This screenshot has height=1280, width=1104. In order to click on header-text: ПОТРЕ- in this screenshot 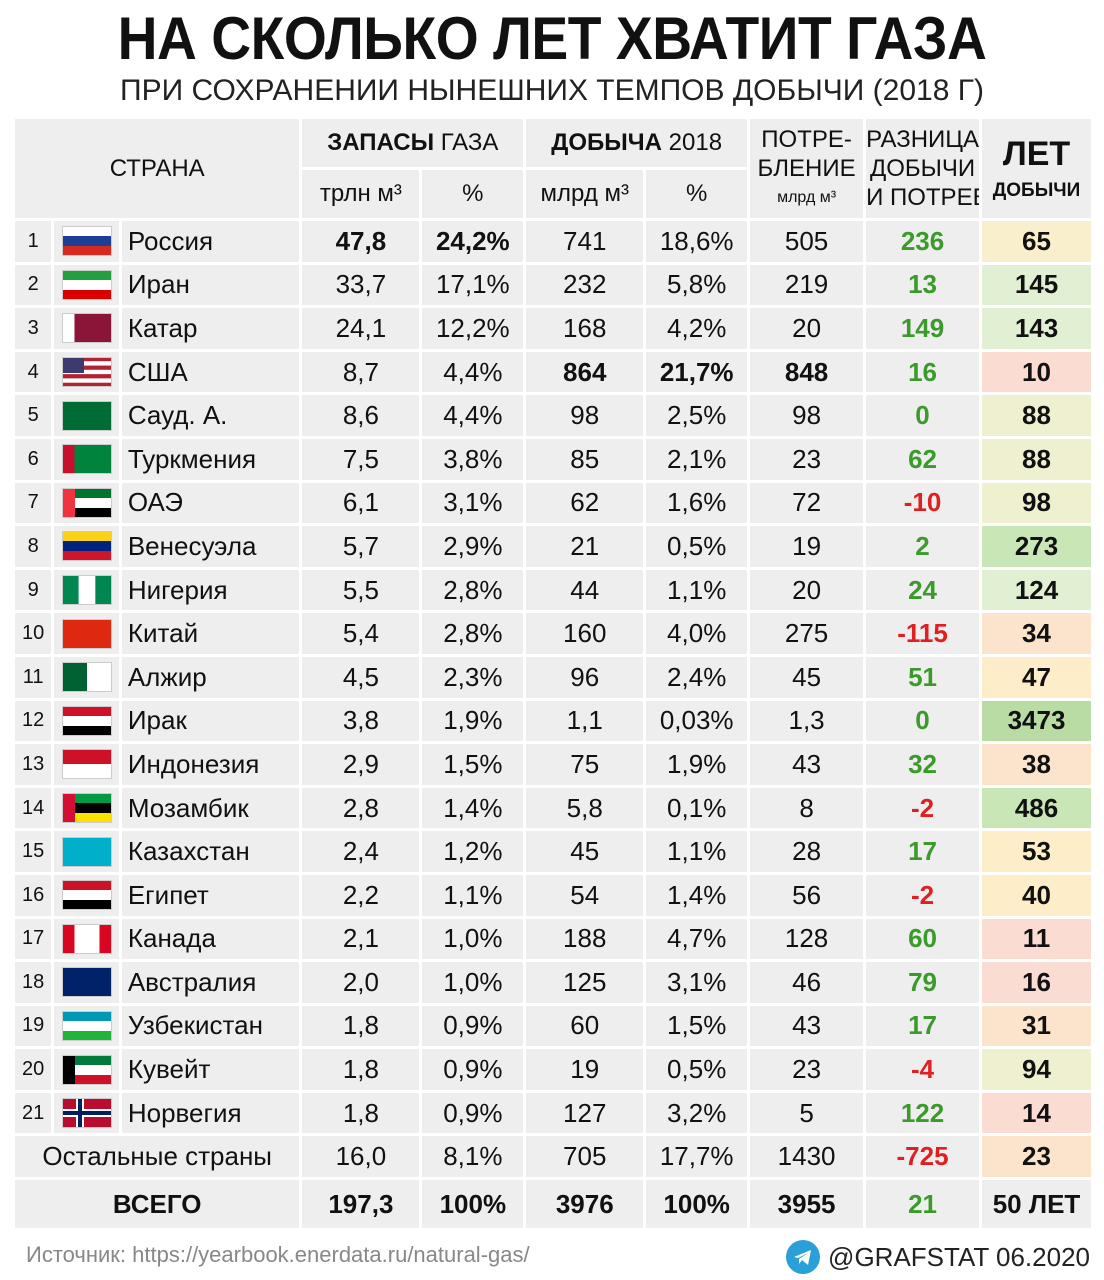, I will do `click(806, 139)`.